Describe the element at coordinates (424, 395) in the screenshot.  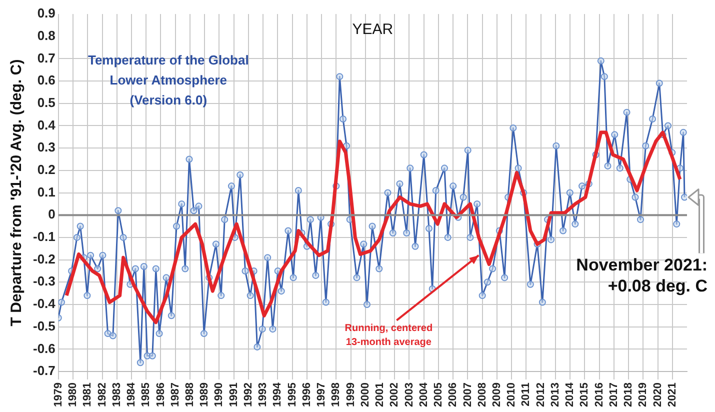
I see `x-tick-label: 2004` at that location.